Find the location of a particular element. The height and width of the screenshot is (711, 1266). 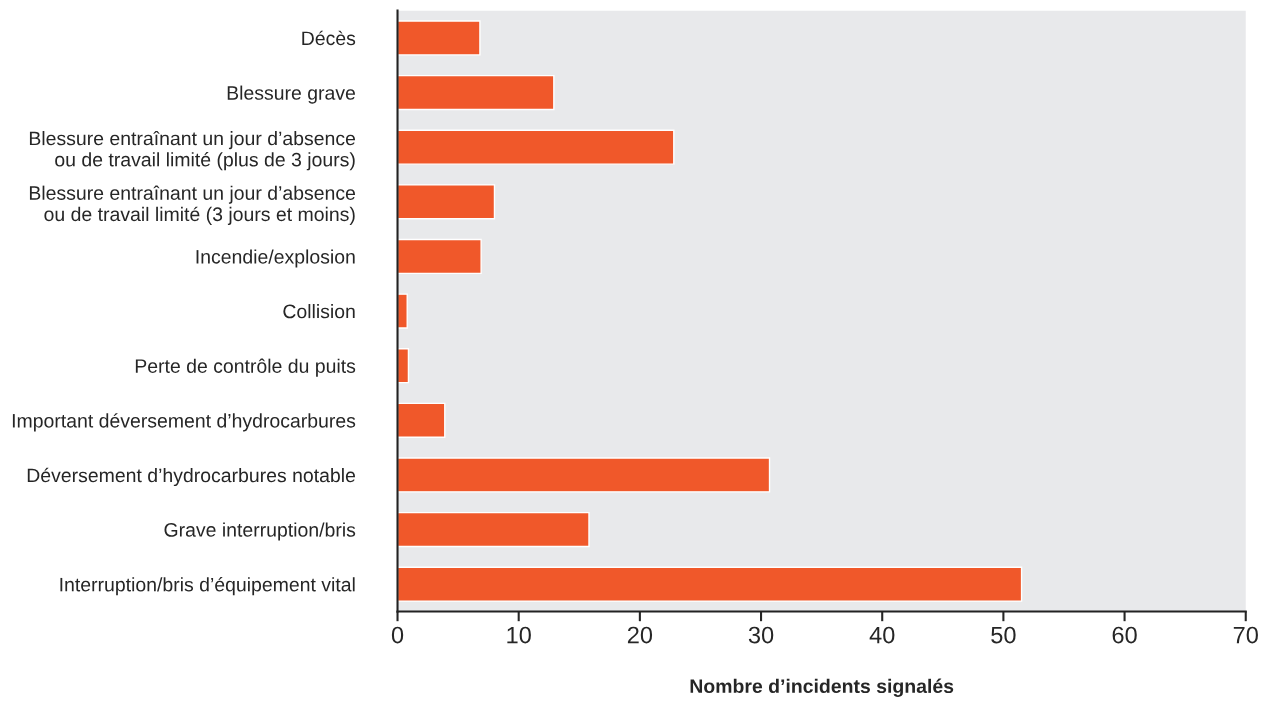

y-tick-label: Décès is located at coordinates (329, 38).